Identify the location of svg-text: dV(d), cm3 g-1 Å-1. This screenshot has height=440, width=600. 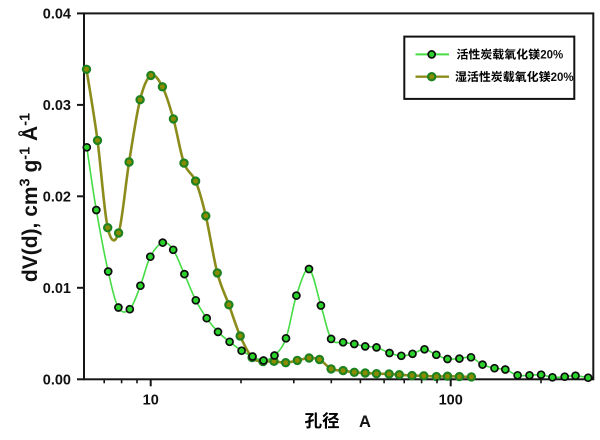
(30, 197).